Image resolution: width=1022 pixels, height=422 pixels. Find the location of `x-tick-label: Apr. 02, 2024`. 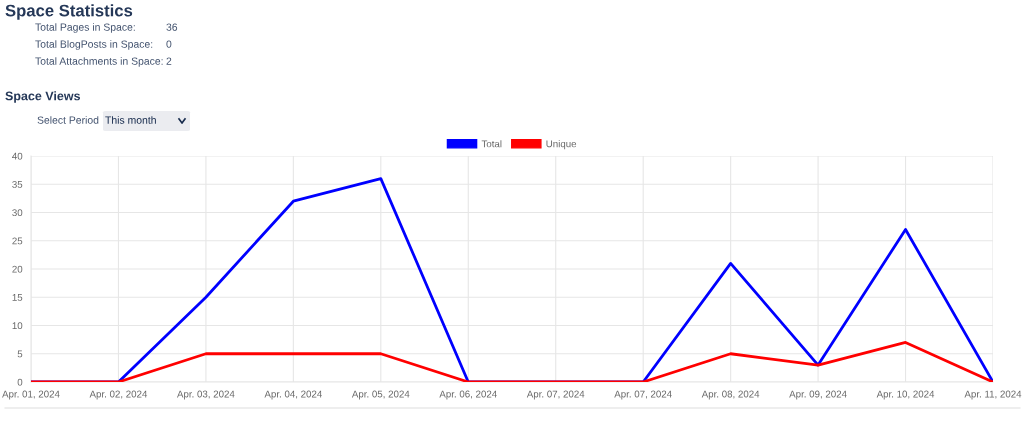

x-tick-label: Apr. 02, 2024 is located at coordinates (118, 395).